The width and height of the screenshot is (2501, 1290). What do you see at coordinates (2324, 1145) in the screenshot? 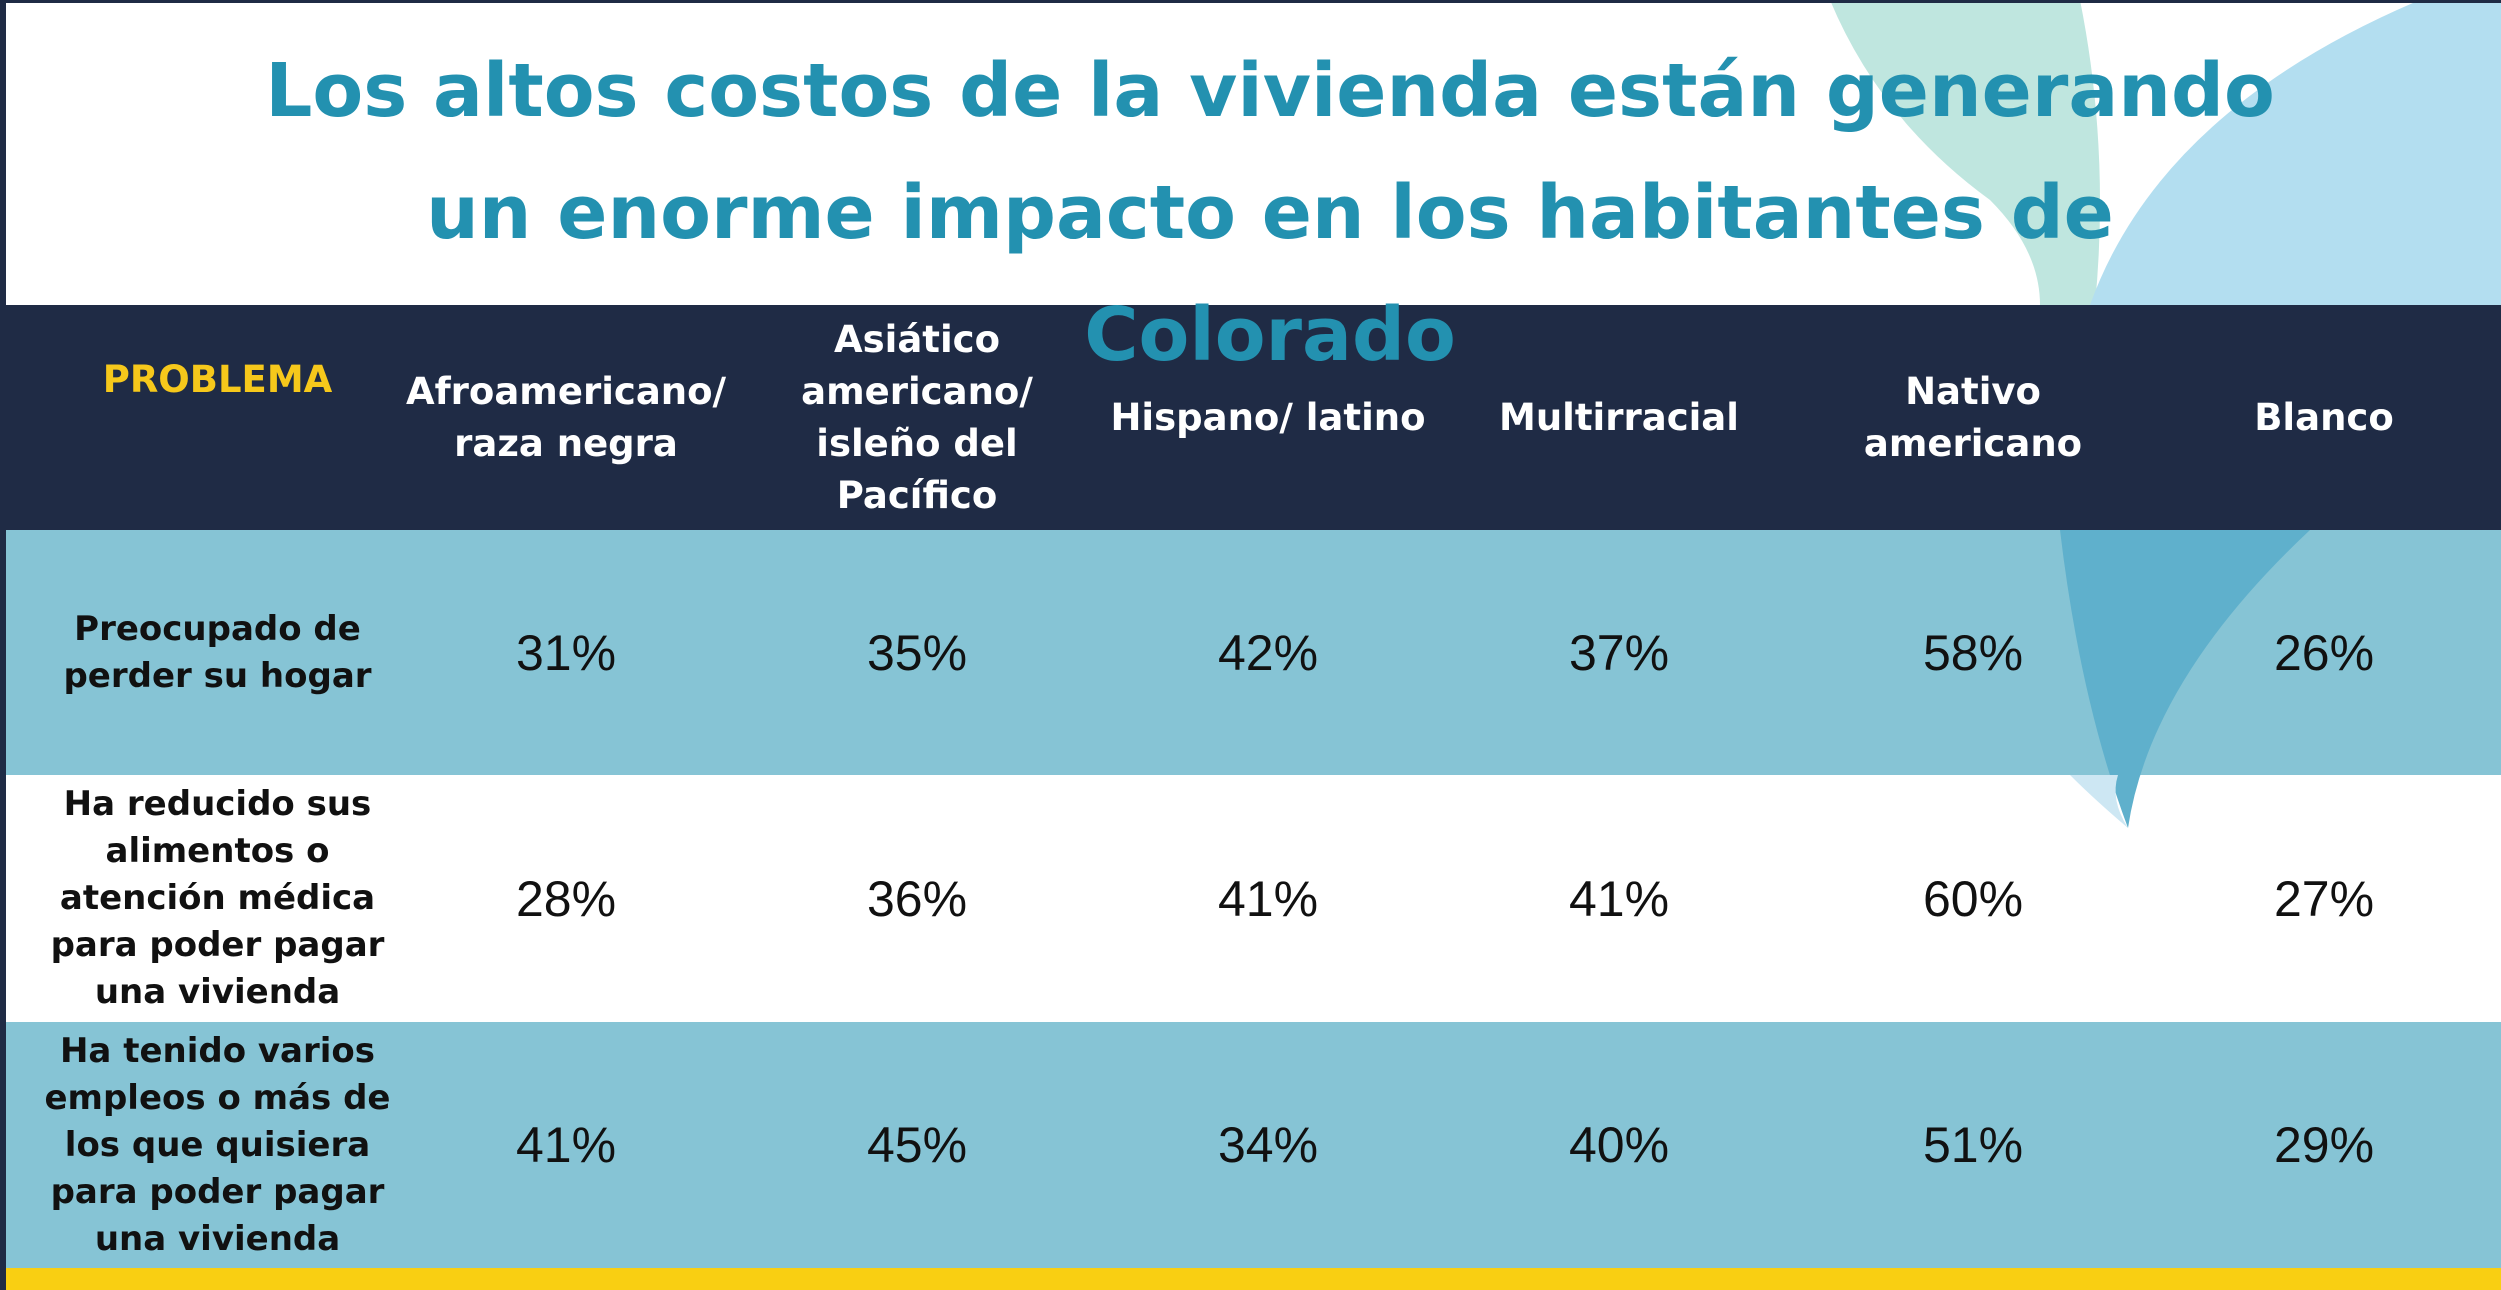
I see `cell-value: 29%` at bounding box center [2324, 1145].